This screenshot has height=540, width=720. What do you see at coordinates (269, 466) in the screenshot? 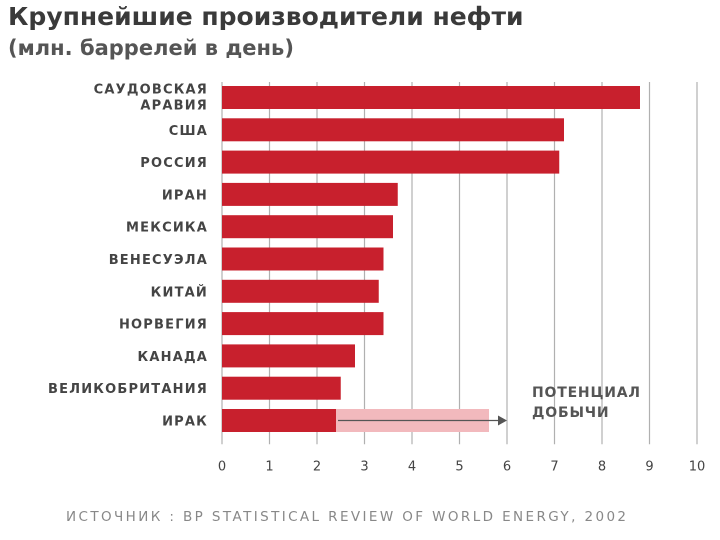
I see `x-tick-label-1: 1` at bounding box center [269, 466].